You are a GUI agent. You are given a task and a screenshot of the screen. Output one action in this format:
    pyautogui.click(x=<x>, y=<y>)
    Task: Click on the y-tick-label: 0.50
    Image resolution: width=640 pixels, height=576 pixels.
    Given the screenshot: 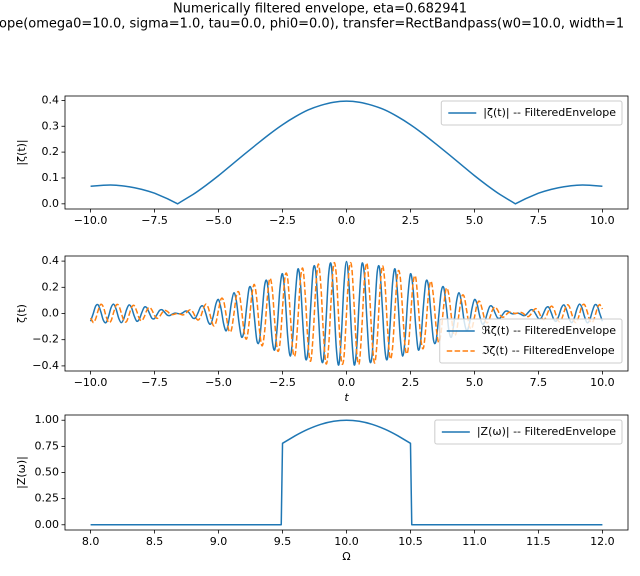 What is the action you would take?
    pyautogui.click(x=47, y=472)
    